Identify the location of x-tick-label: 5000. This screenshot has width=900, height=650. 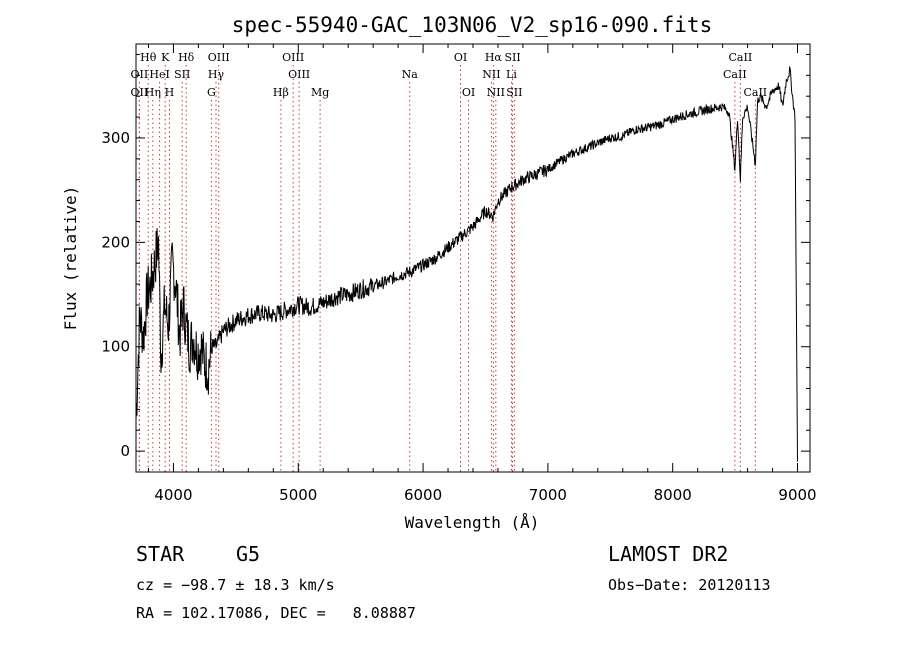
(298, 495).